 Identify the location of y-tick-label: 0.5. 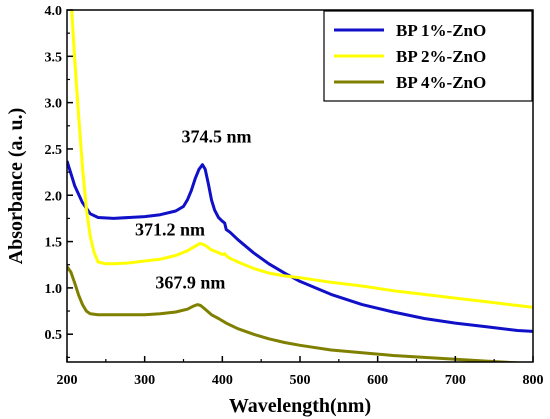
(54, 335).